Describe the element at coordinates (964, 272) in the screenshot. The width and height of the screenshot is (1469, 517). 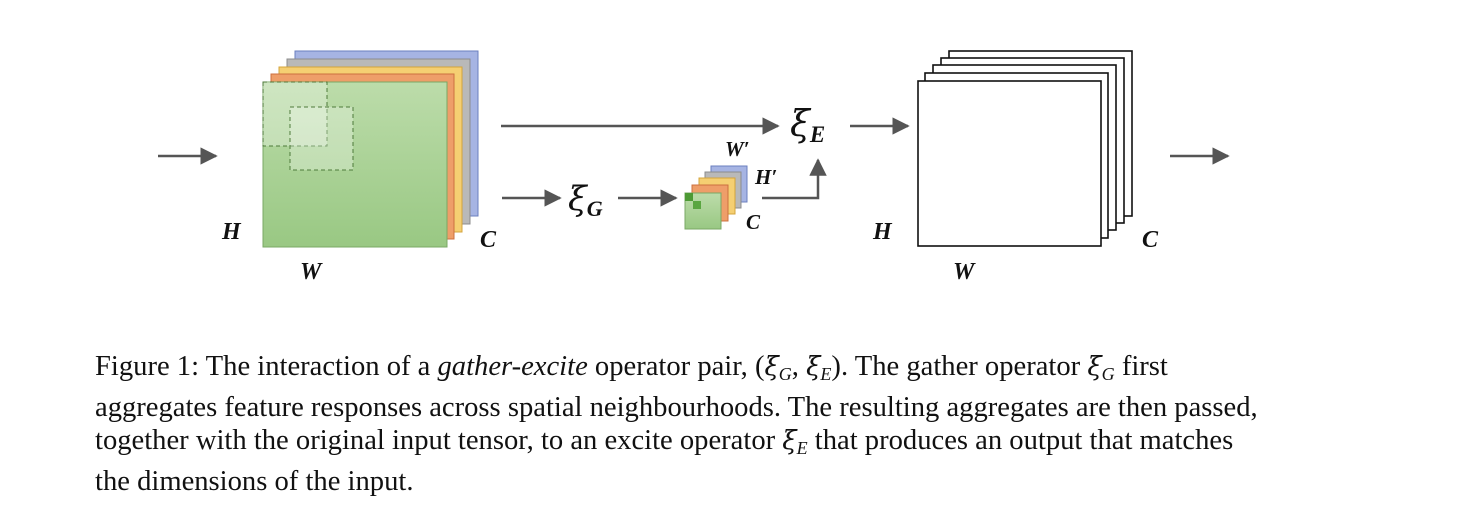
I see `output-width-label: W` at that location.